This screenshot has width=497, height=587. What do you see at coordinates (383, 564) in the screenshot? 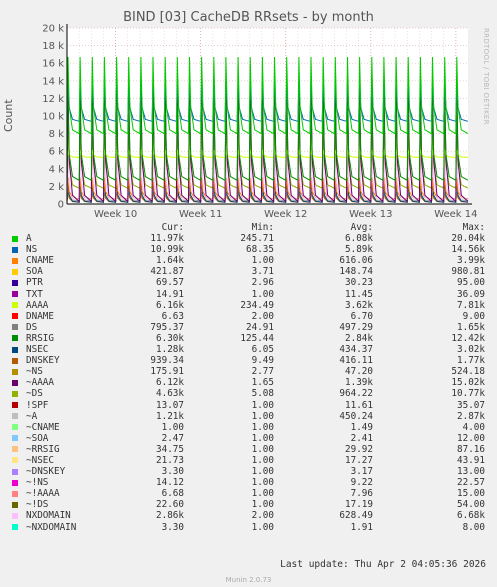
I see `last-update: Last update: Thu Apr 2 04:05:36 2026` at bounding box center [383, 564].